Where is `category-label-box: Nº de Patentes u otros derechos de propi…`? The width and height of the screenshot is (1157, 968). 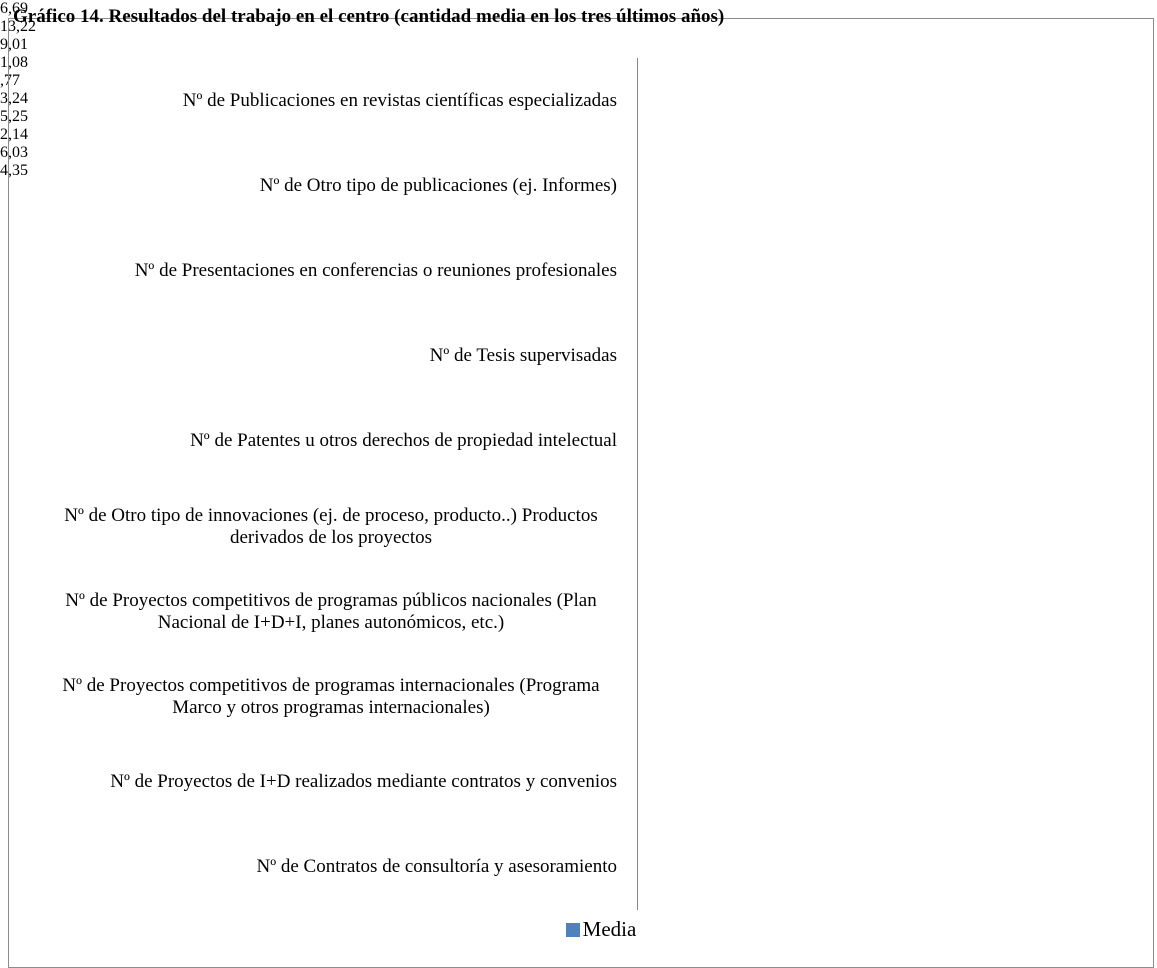 category-label-box: Nº de Patentes u otros derechos de propi… is located at coordinates (331, 441).